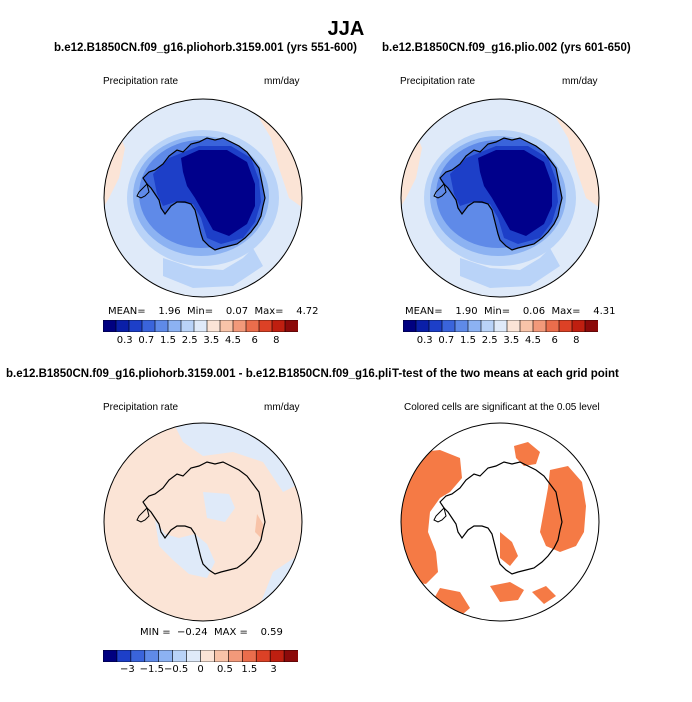  I want to click on panel-2-variable-label: Precipitation rate, so click(438, 81).